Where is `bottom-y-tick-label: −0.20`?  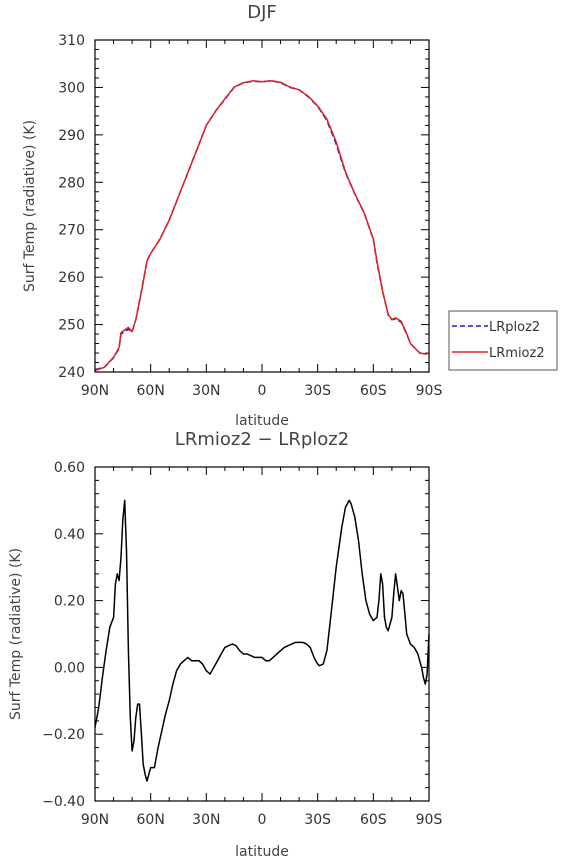 bottom-y-tick-label: −0.20 is located at coordinates (63, 735).